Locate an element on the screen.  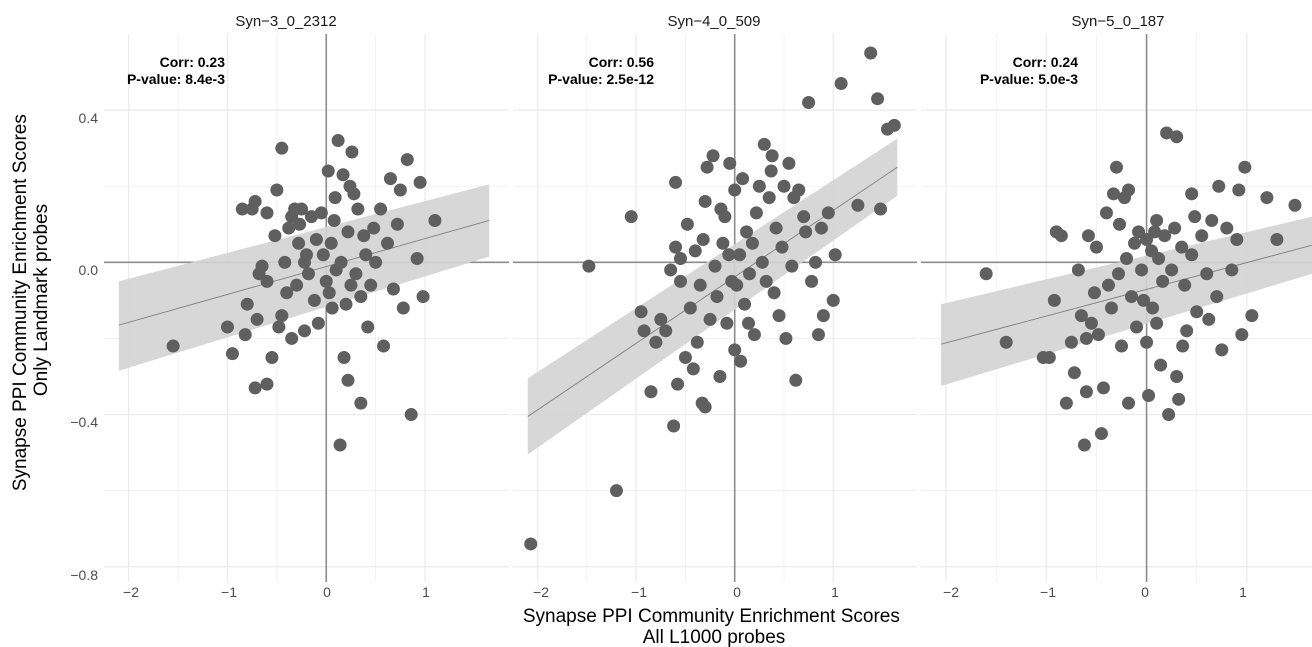
x-tick-labels: −2 −1 0 1 is located at coordinates (1095, 592).